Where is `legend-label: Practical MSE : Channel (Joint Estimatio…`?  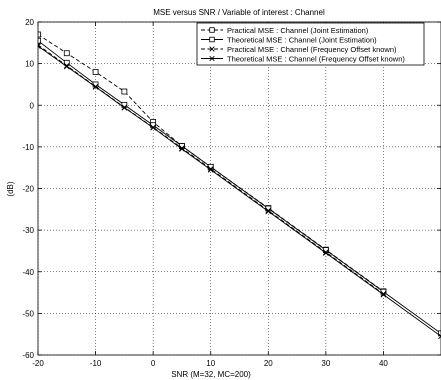
legend-label: Practical MSE : Channel (Joint Estimatio… is located at coordinates (298, 30).